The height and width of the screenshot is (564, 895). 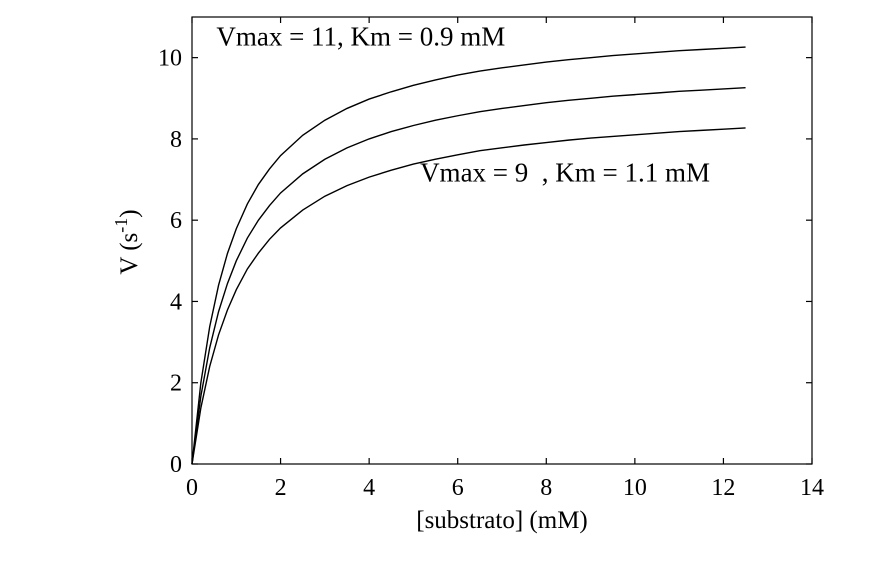 I want to click on y-tick-label: 0, so click(x=176, y=465).